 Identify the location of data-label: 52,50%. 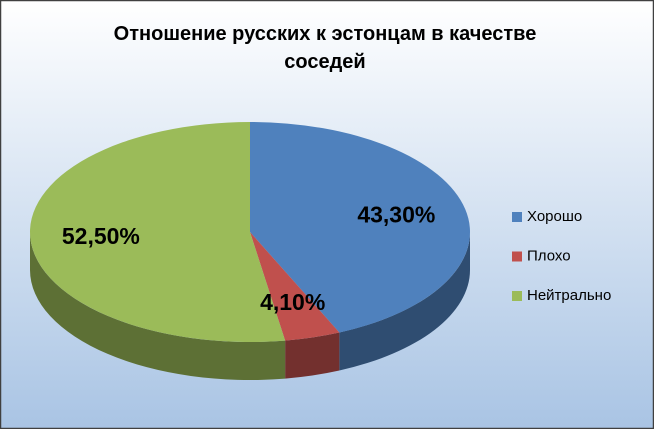
(101, 236).